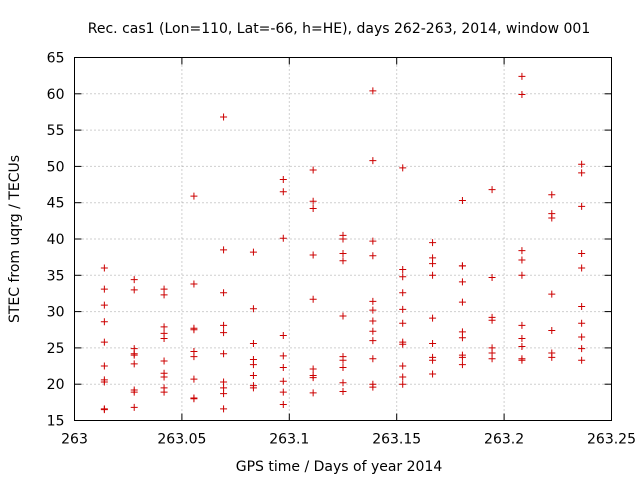 The width and height of the screenshot is (640, 480). Describe the element at coordinates (181, 440) in the screenshot. I see `x-tick-label: 263.05` at that location.